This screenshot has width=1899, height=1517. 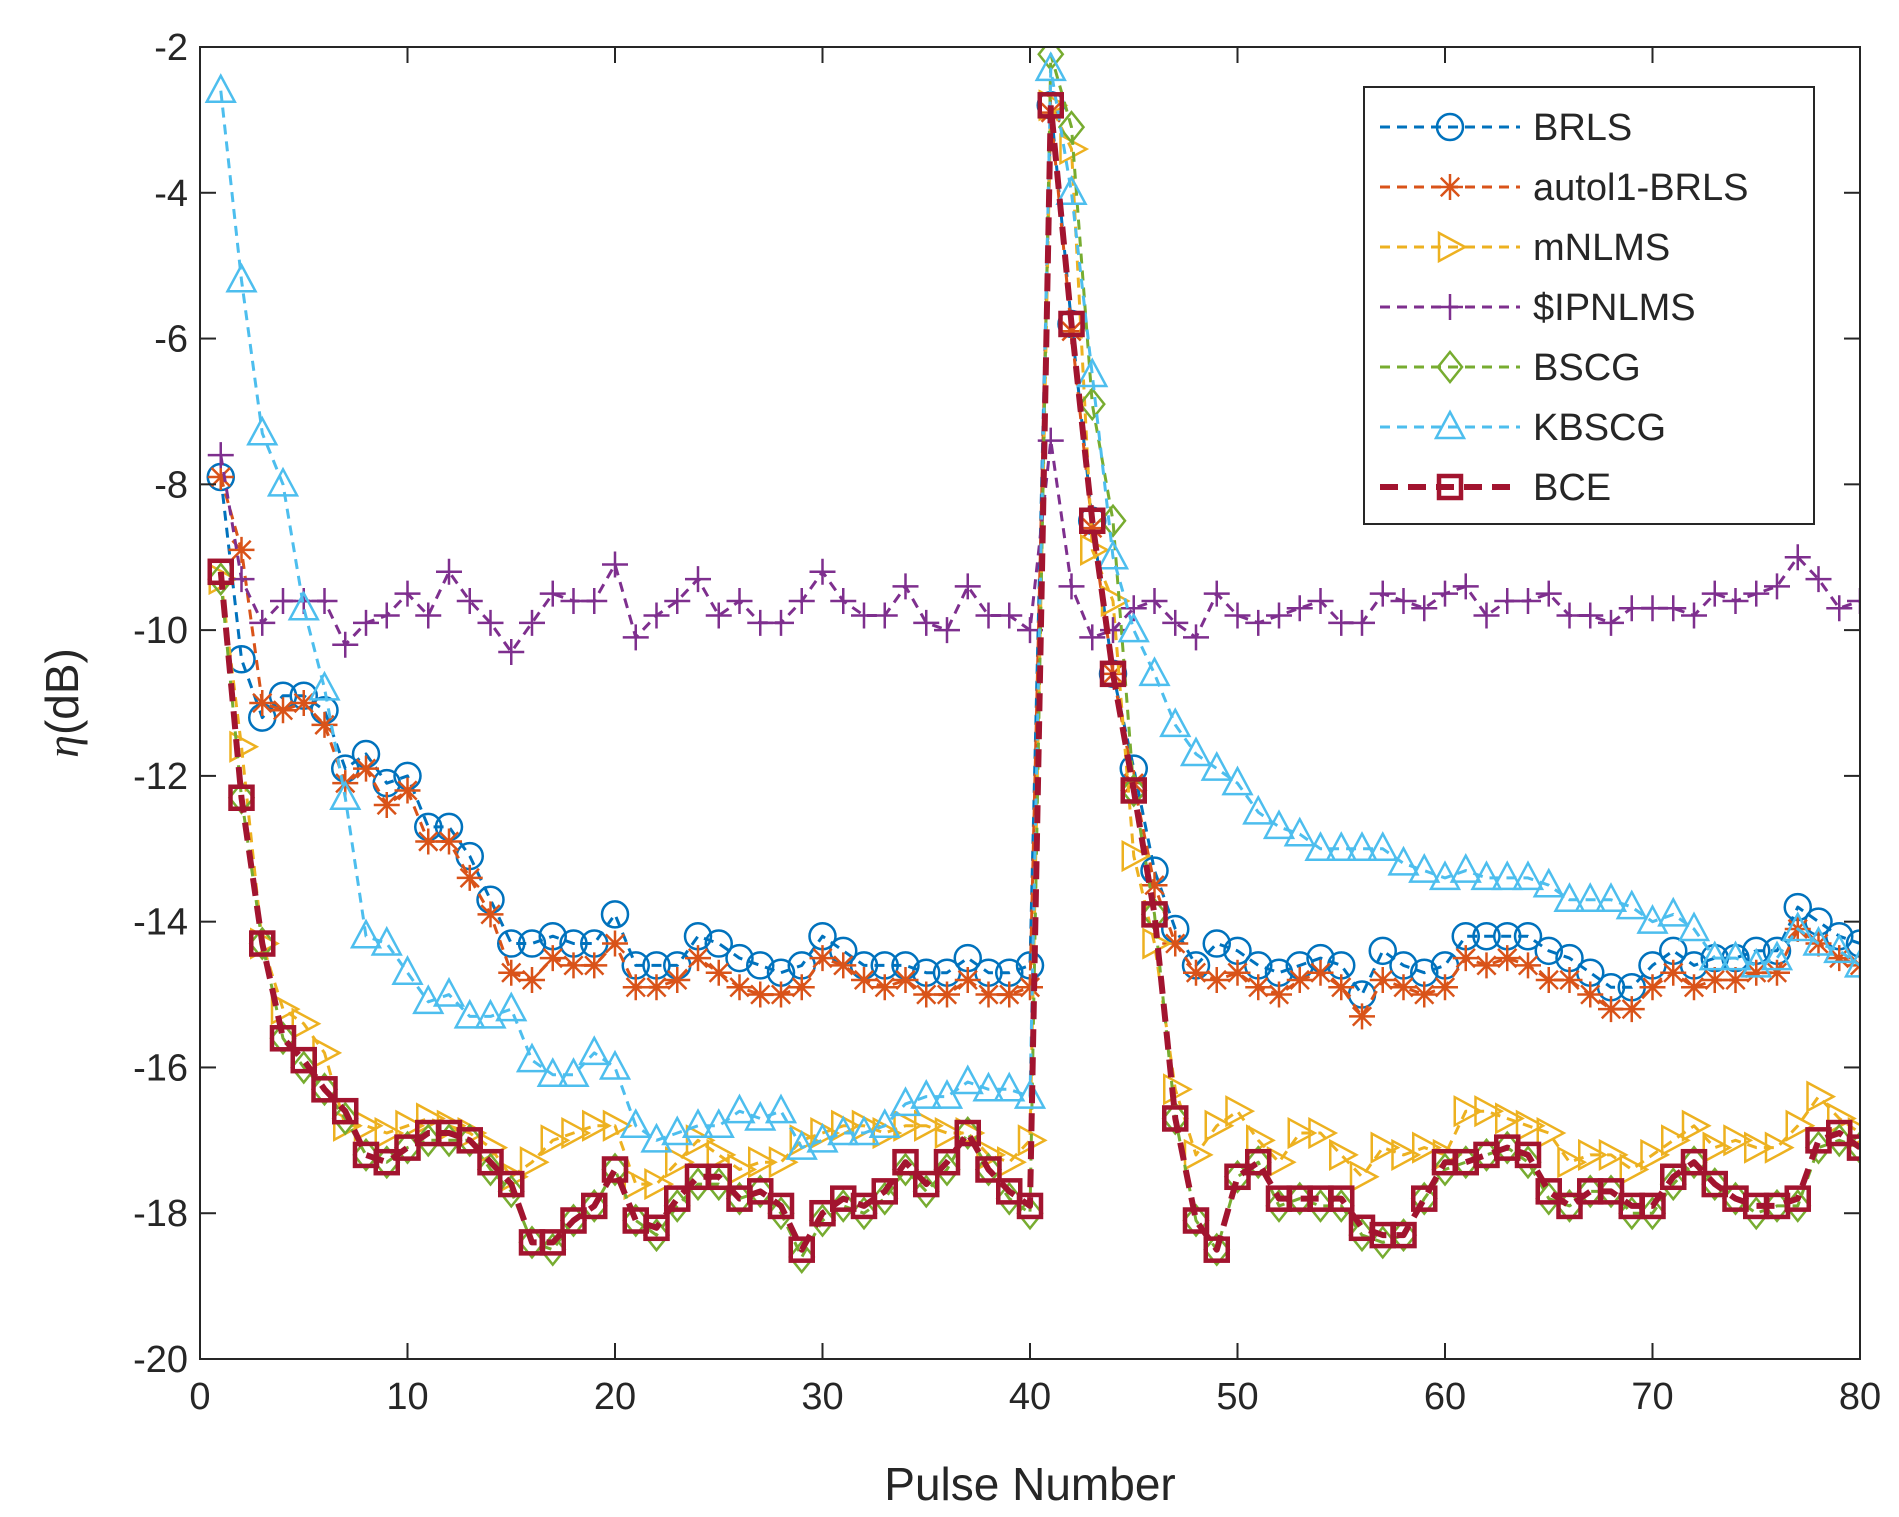 I want to click on legend: BRLS autol1-BRLS mNLMS $IPNLMS BSCG KBSCG BCE, so click(x=1589, y=305).